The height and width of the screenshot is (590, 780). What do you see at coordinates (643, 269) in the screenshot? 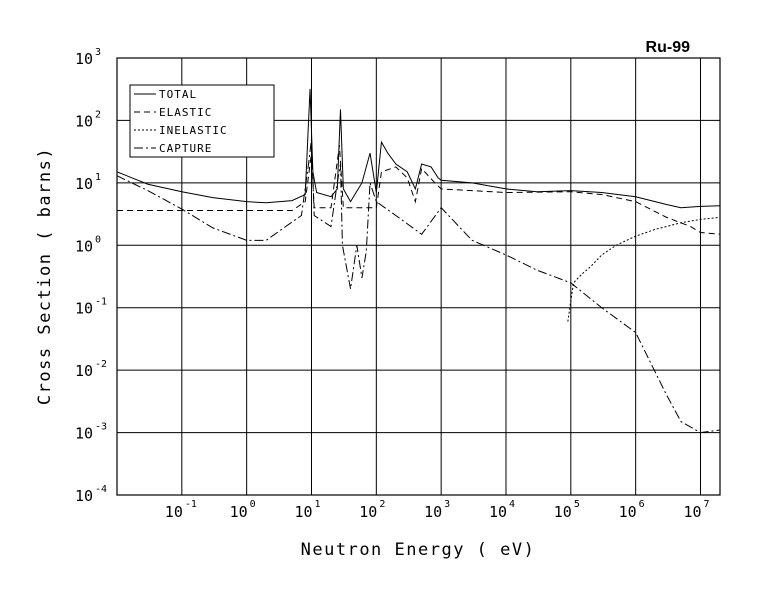
I see `series-inelastic-line` at bounding box center [643, 269].